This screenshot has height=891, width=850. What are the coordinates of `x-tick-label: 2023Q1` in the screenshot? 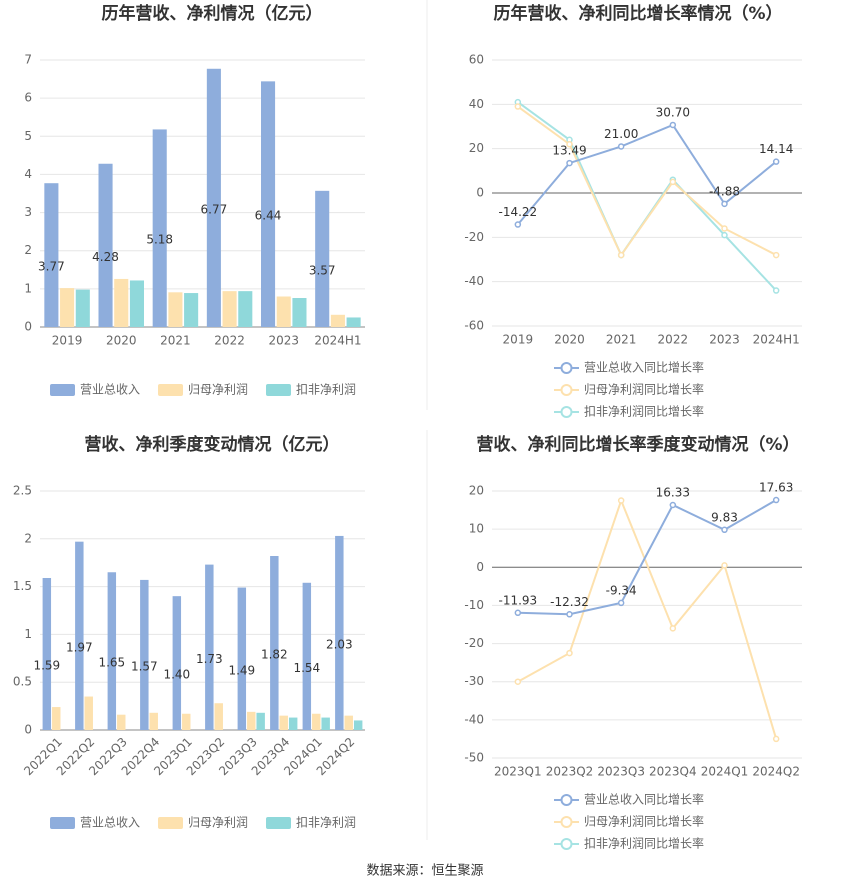 It's located at (518, 772).